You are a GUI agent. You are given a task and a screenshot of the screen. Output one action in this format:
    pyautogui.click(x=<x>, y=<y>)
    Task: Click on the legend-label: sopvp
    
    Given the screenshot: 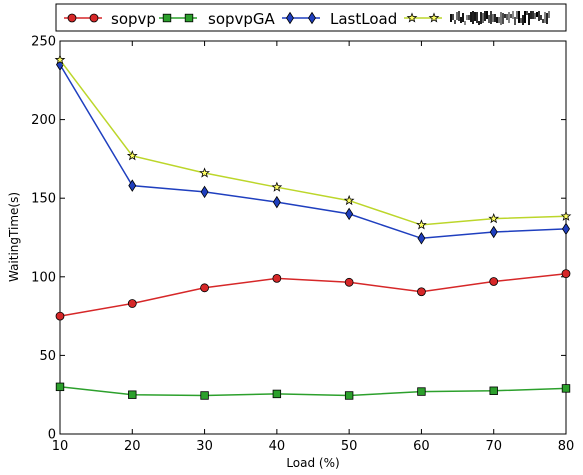 What is the action you would take?
    pyautogui.click(x=133, y=19)
    